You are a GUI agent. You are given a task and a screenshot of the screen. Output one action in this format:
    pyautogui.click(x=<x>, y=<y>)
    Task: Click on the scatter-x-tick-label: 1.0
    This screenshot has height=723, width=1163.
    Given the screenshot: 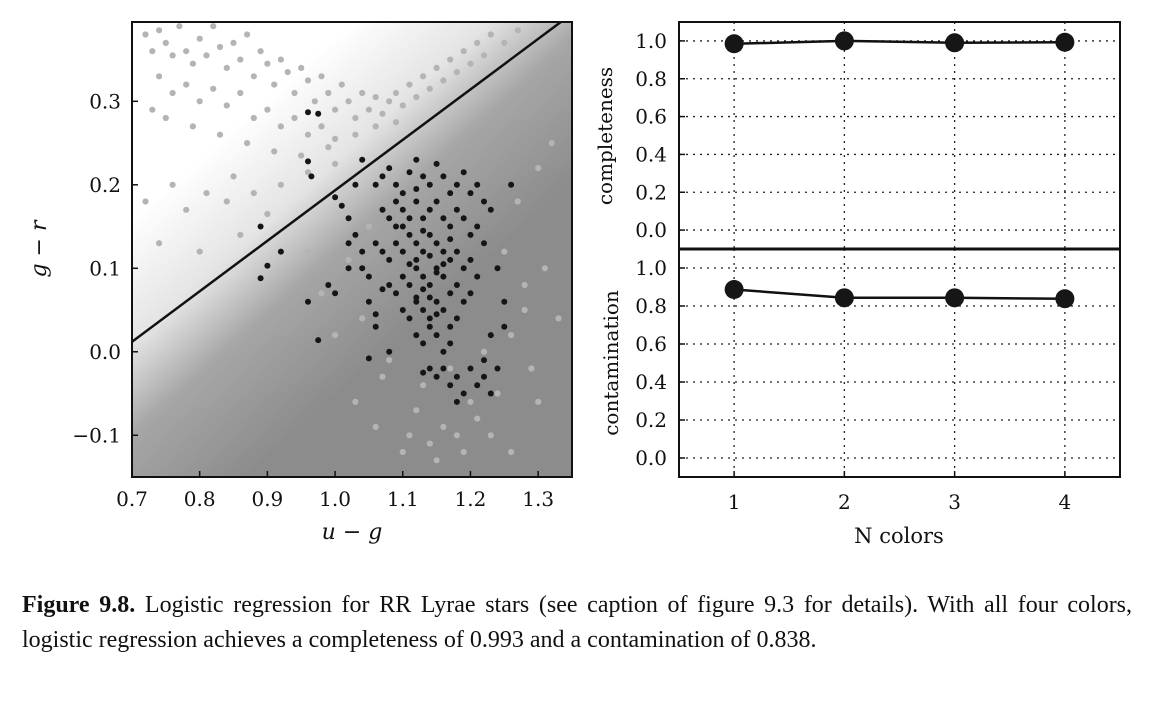 What is the action you would take?
    pyautogui.click(x=335, y=499)
    